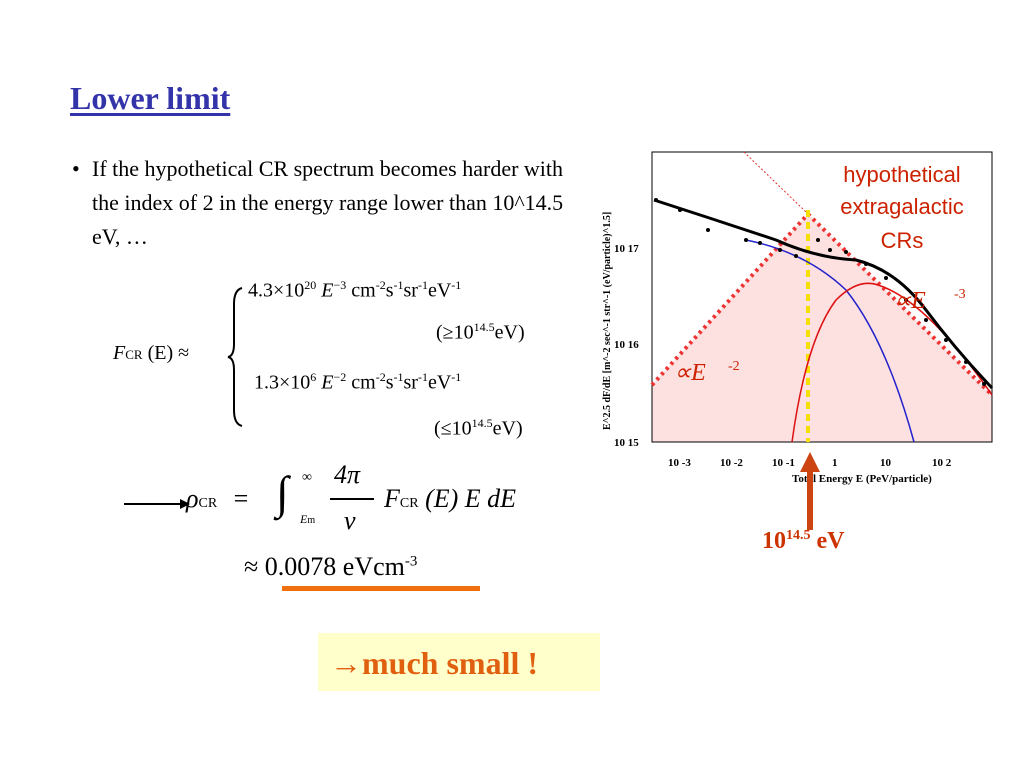 This screenshot has height=768, width=1024. What do you see at coordinates (626, 345) in the screenshot?
I see `ytick-2: 10 16` at bounding box center [626, 345].